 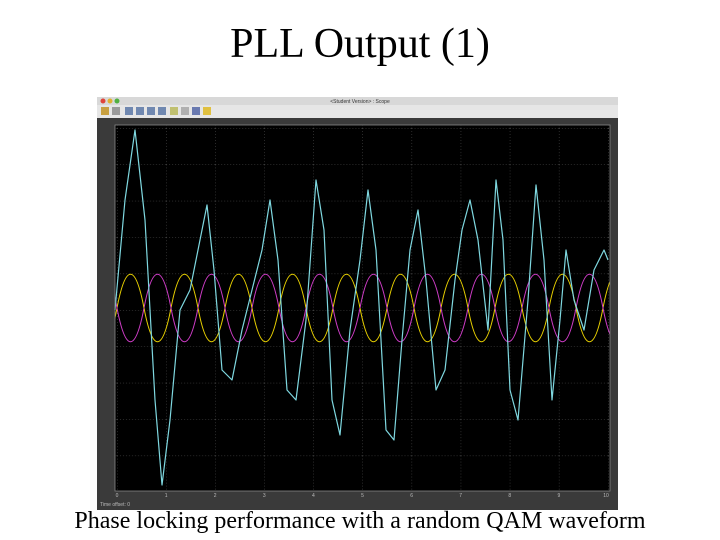 What do you see at coordinates (115, 505) in the screenshot?
I see `time-offset: Time offset: 0` at bounding box center [115, 505].